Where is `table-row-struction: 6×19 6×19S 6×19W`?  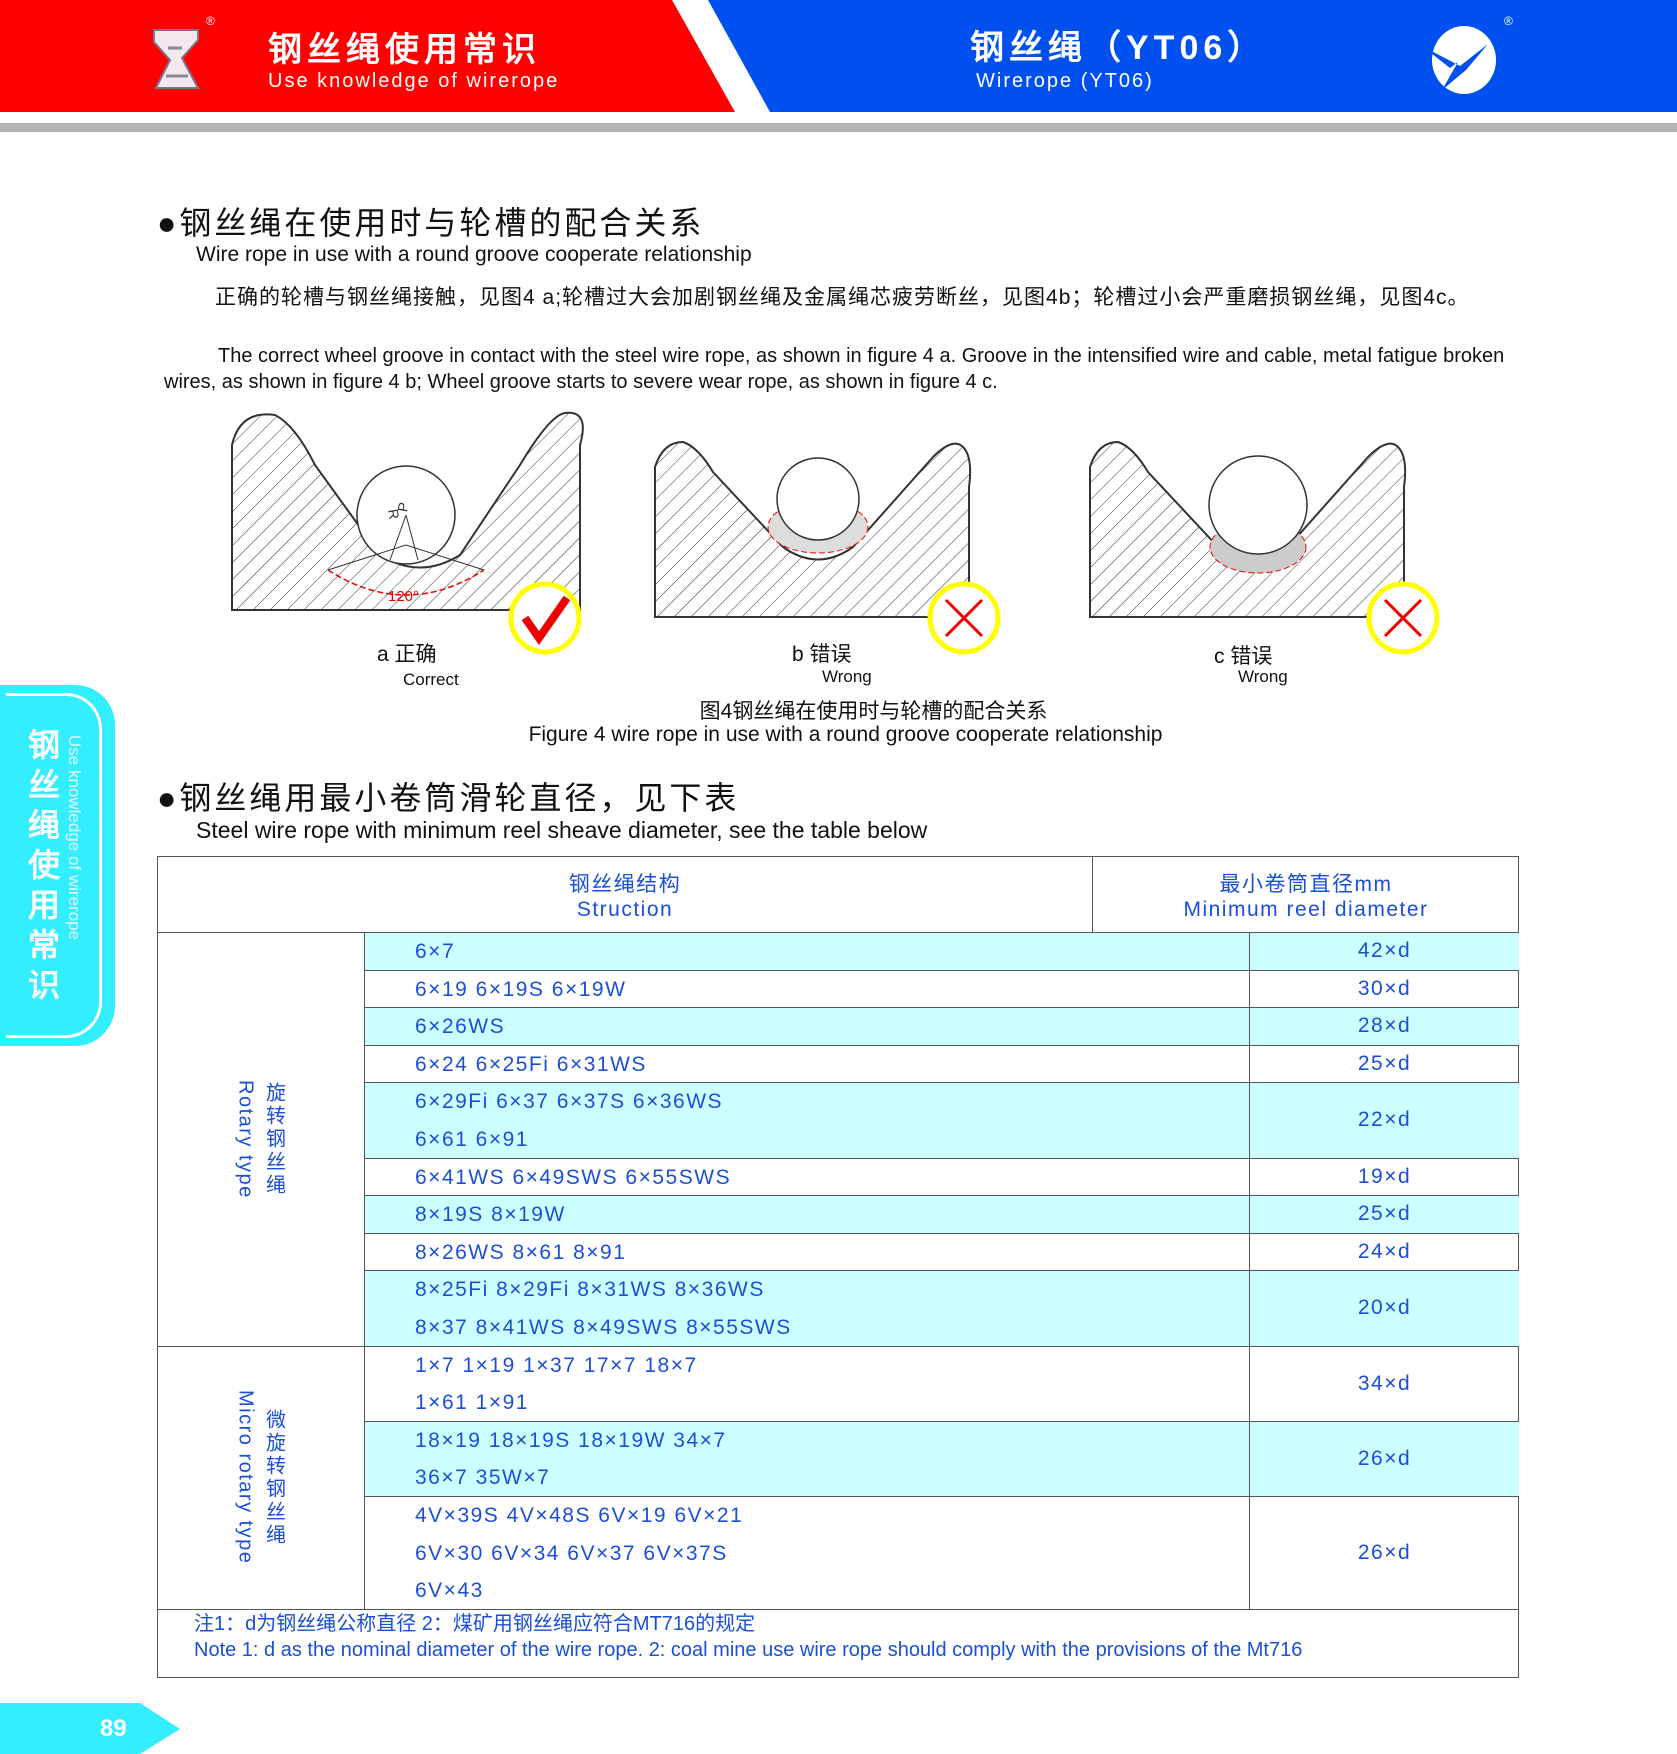
table-row-struction: 6×19 6×19S 6×19W is located at coordinates (806, 989).